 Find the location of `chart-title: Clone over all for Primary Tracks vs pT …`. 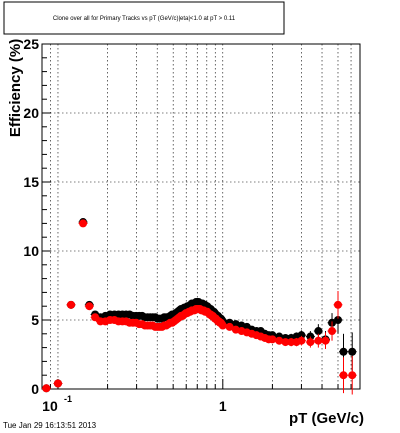

chart-title: Clone over all for Primary Tracks vs pT … is located at coordinates (144, 19).